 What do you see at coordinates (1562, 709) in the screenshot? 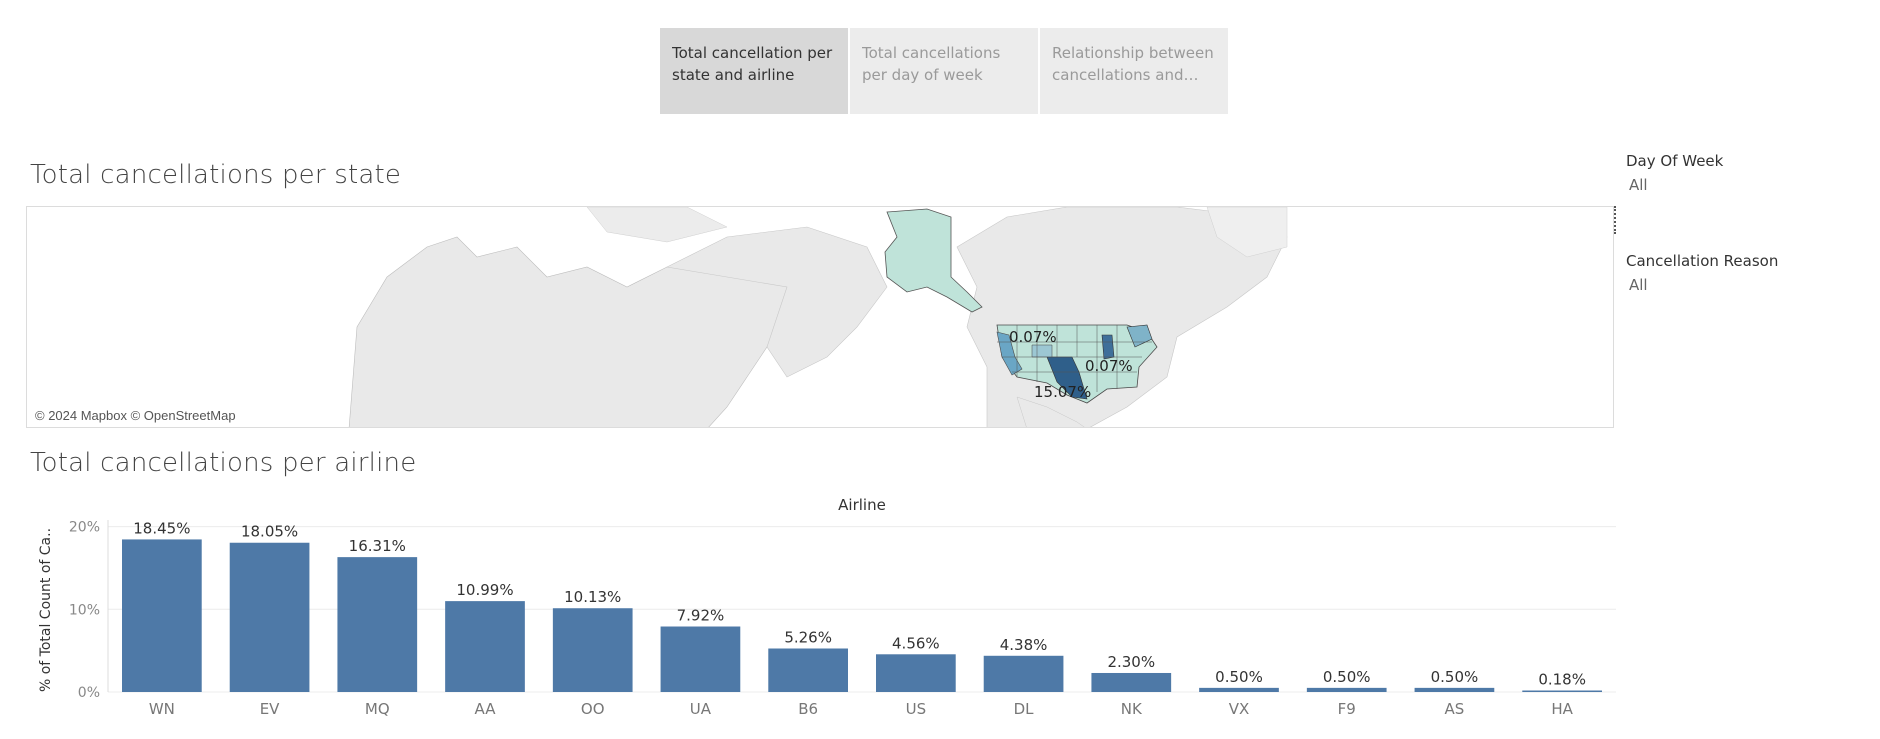
I see `x-tick-label: HA` at bounding box center [1562, 709].